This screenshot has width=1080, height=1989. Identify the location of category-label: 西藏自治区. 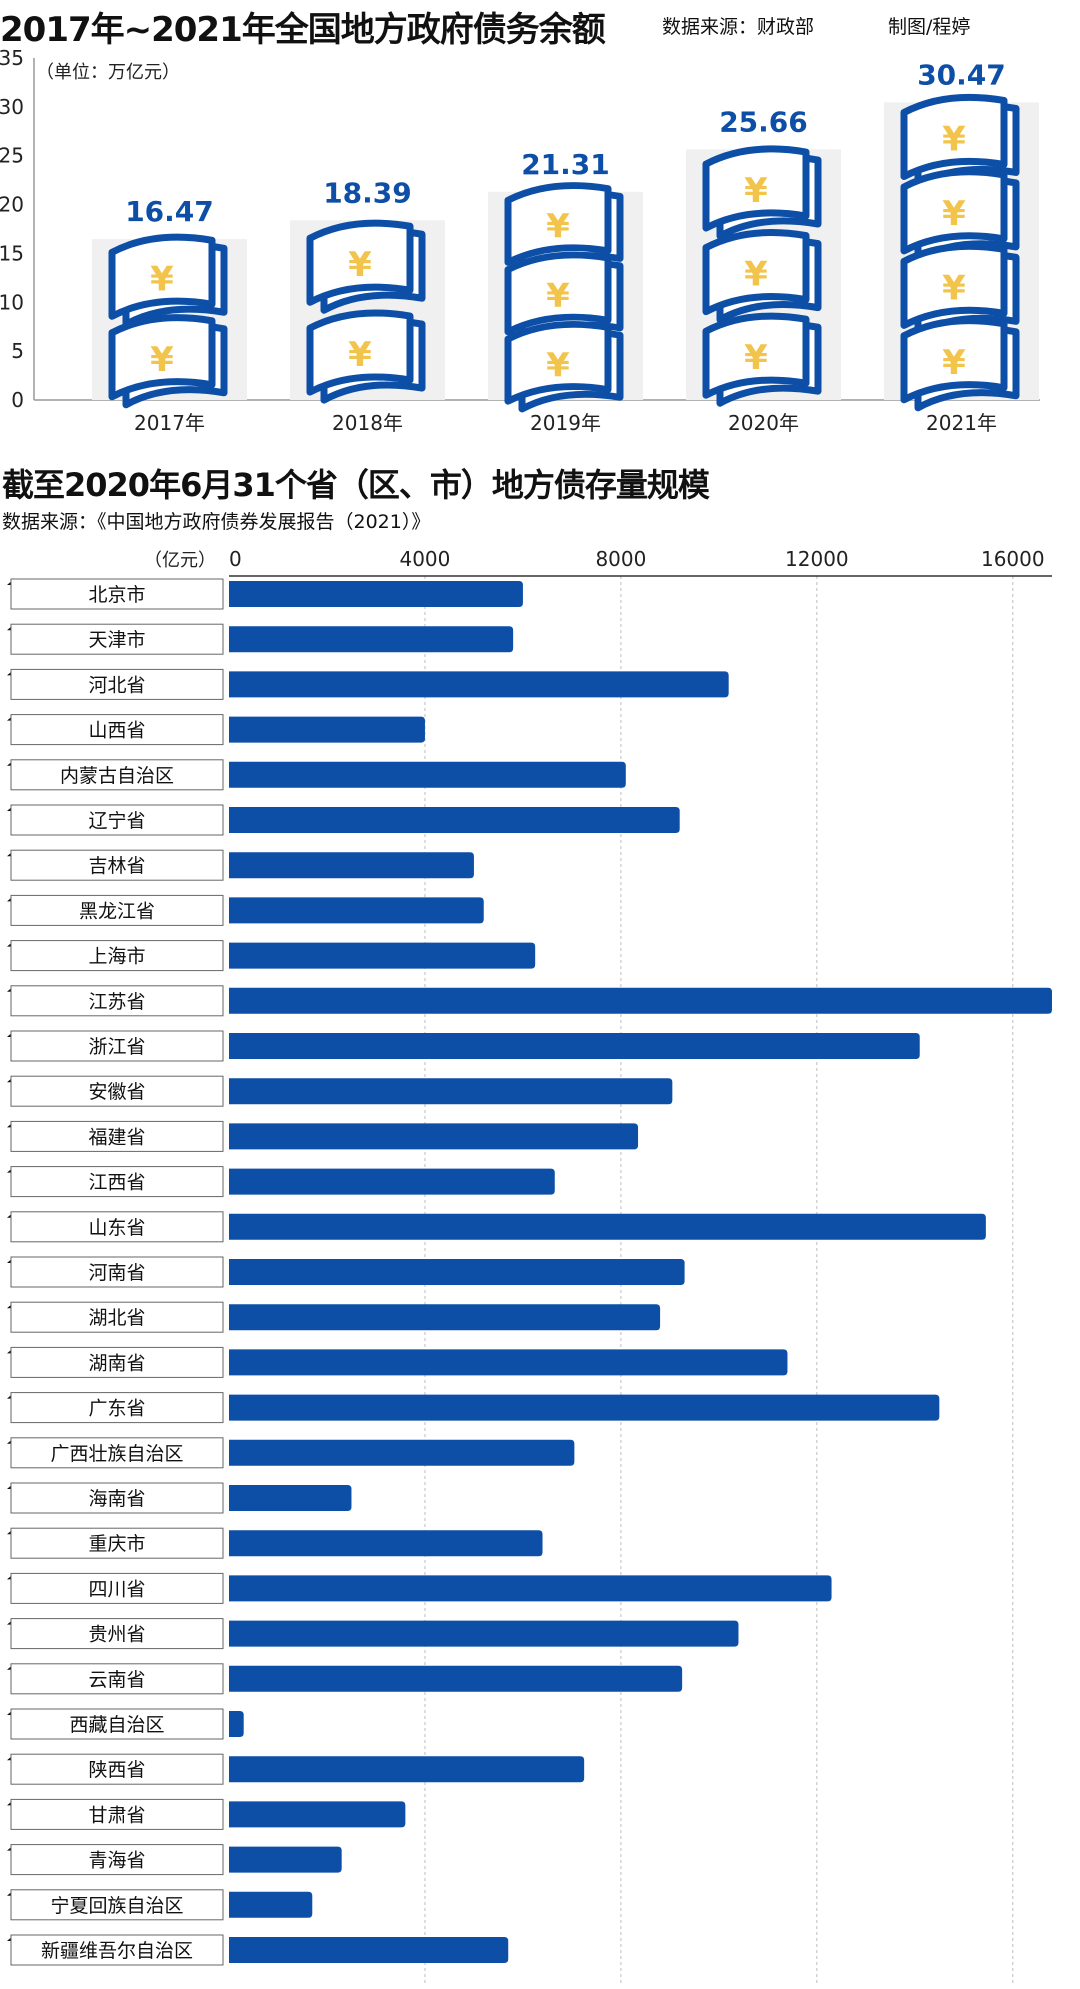
(116, 1725).